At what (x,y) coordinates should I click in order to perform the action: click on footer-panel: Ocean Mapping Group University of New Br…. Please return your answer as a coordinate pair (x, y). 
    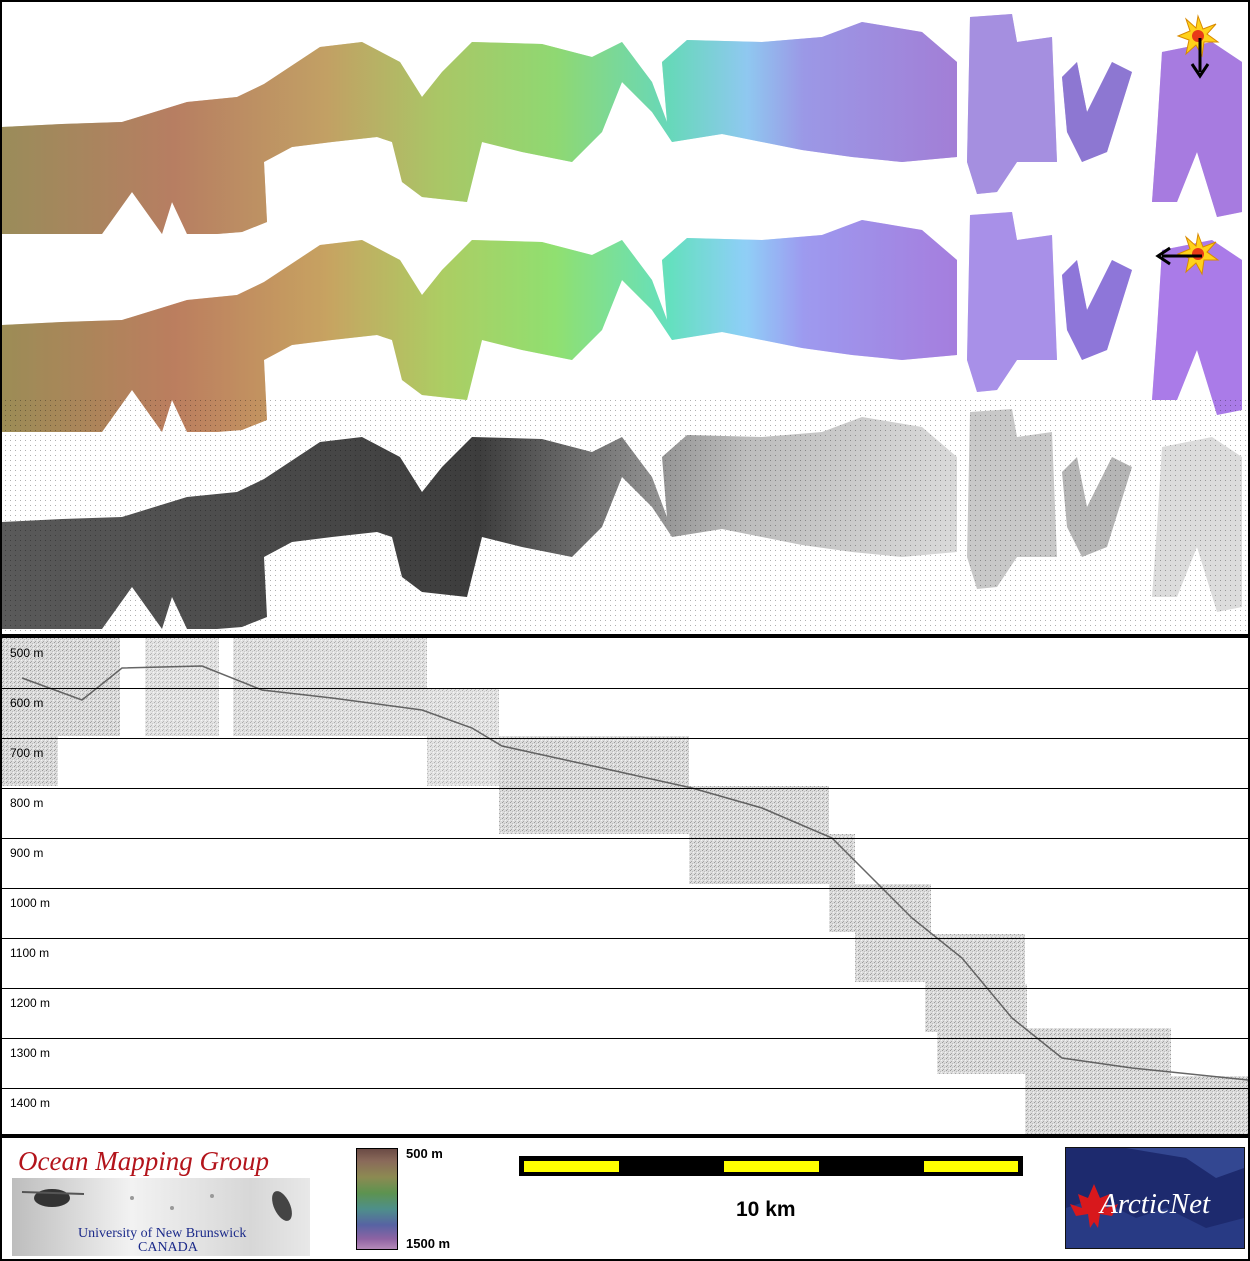
    Looking at the image, I should click on (625, 1198).